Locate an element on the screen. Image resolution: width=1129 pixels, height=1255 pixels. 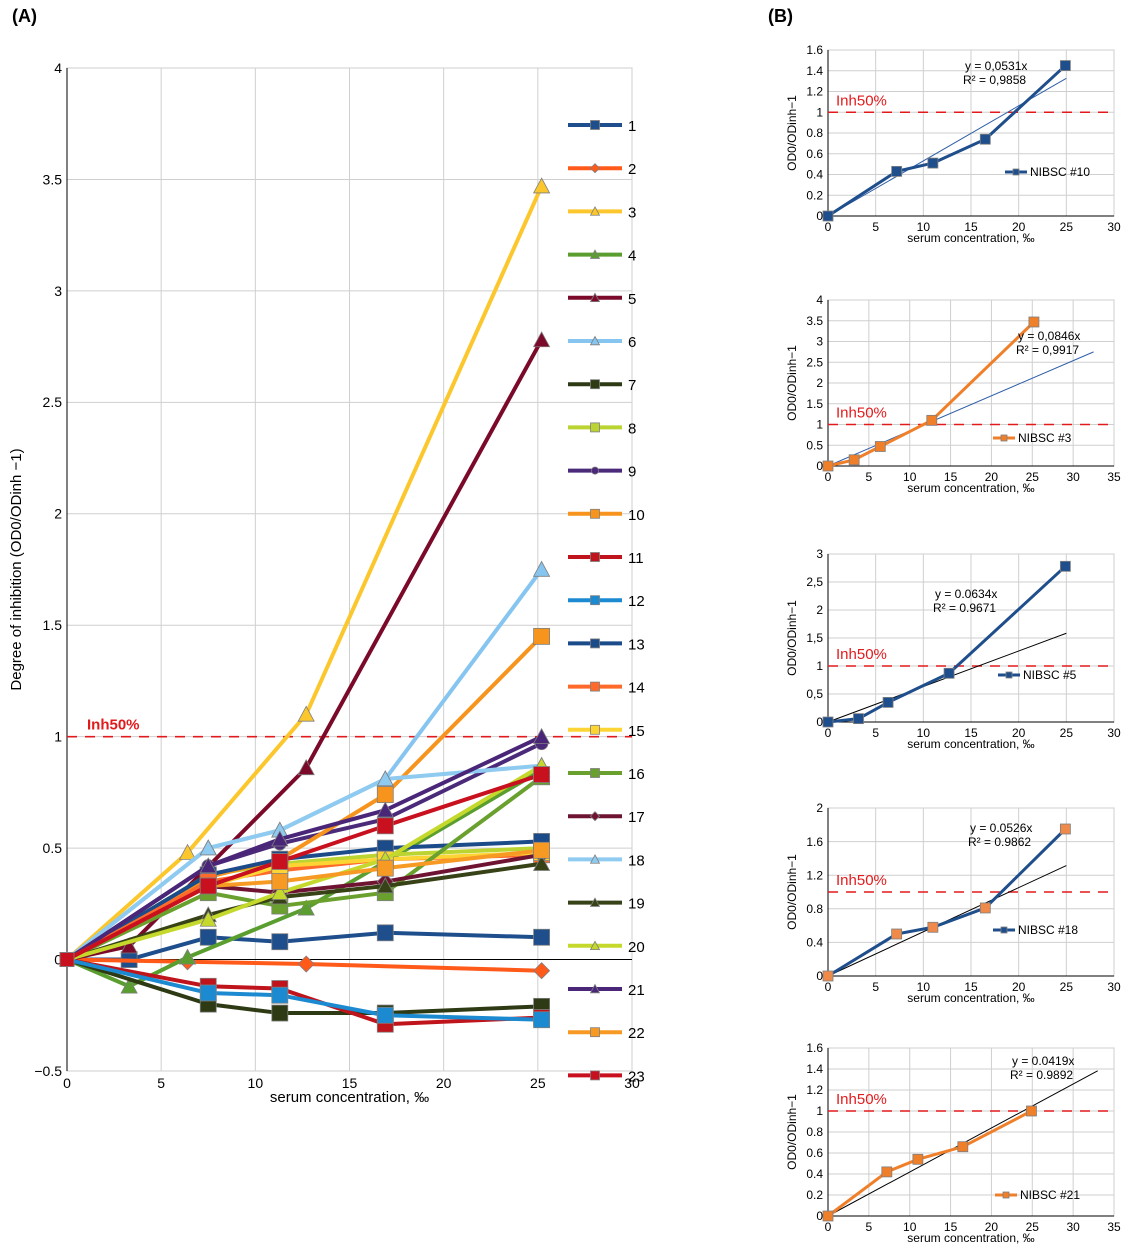
legend-label: 1 is located at coordinates (632, 126).